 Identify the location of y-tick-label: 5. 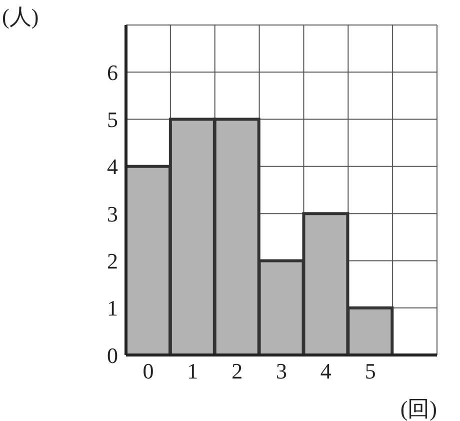
(112, 119).